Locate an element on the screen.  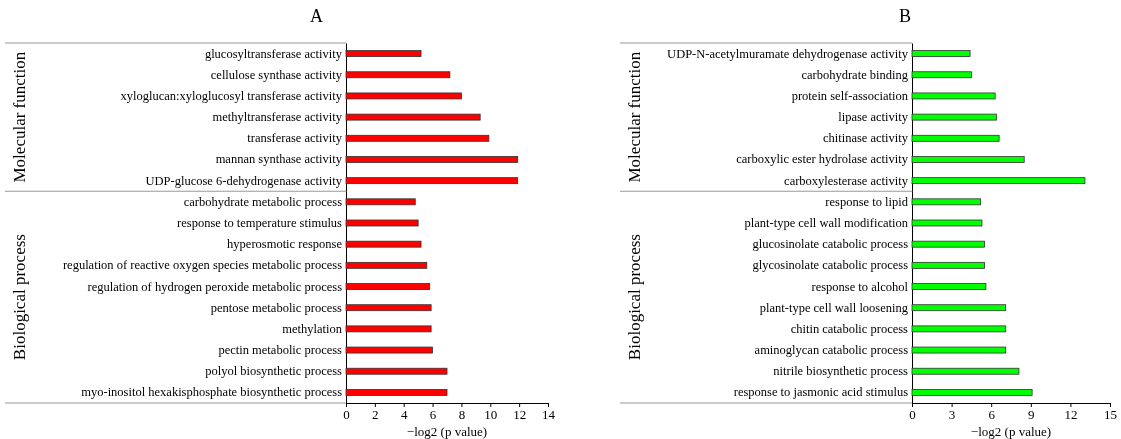
y-tick-label: pentose metabolic process is located at coordinates (276, 307).